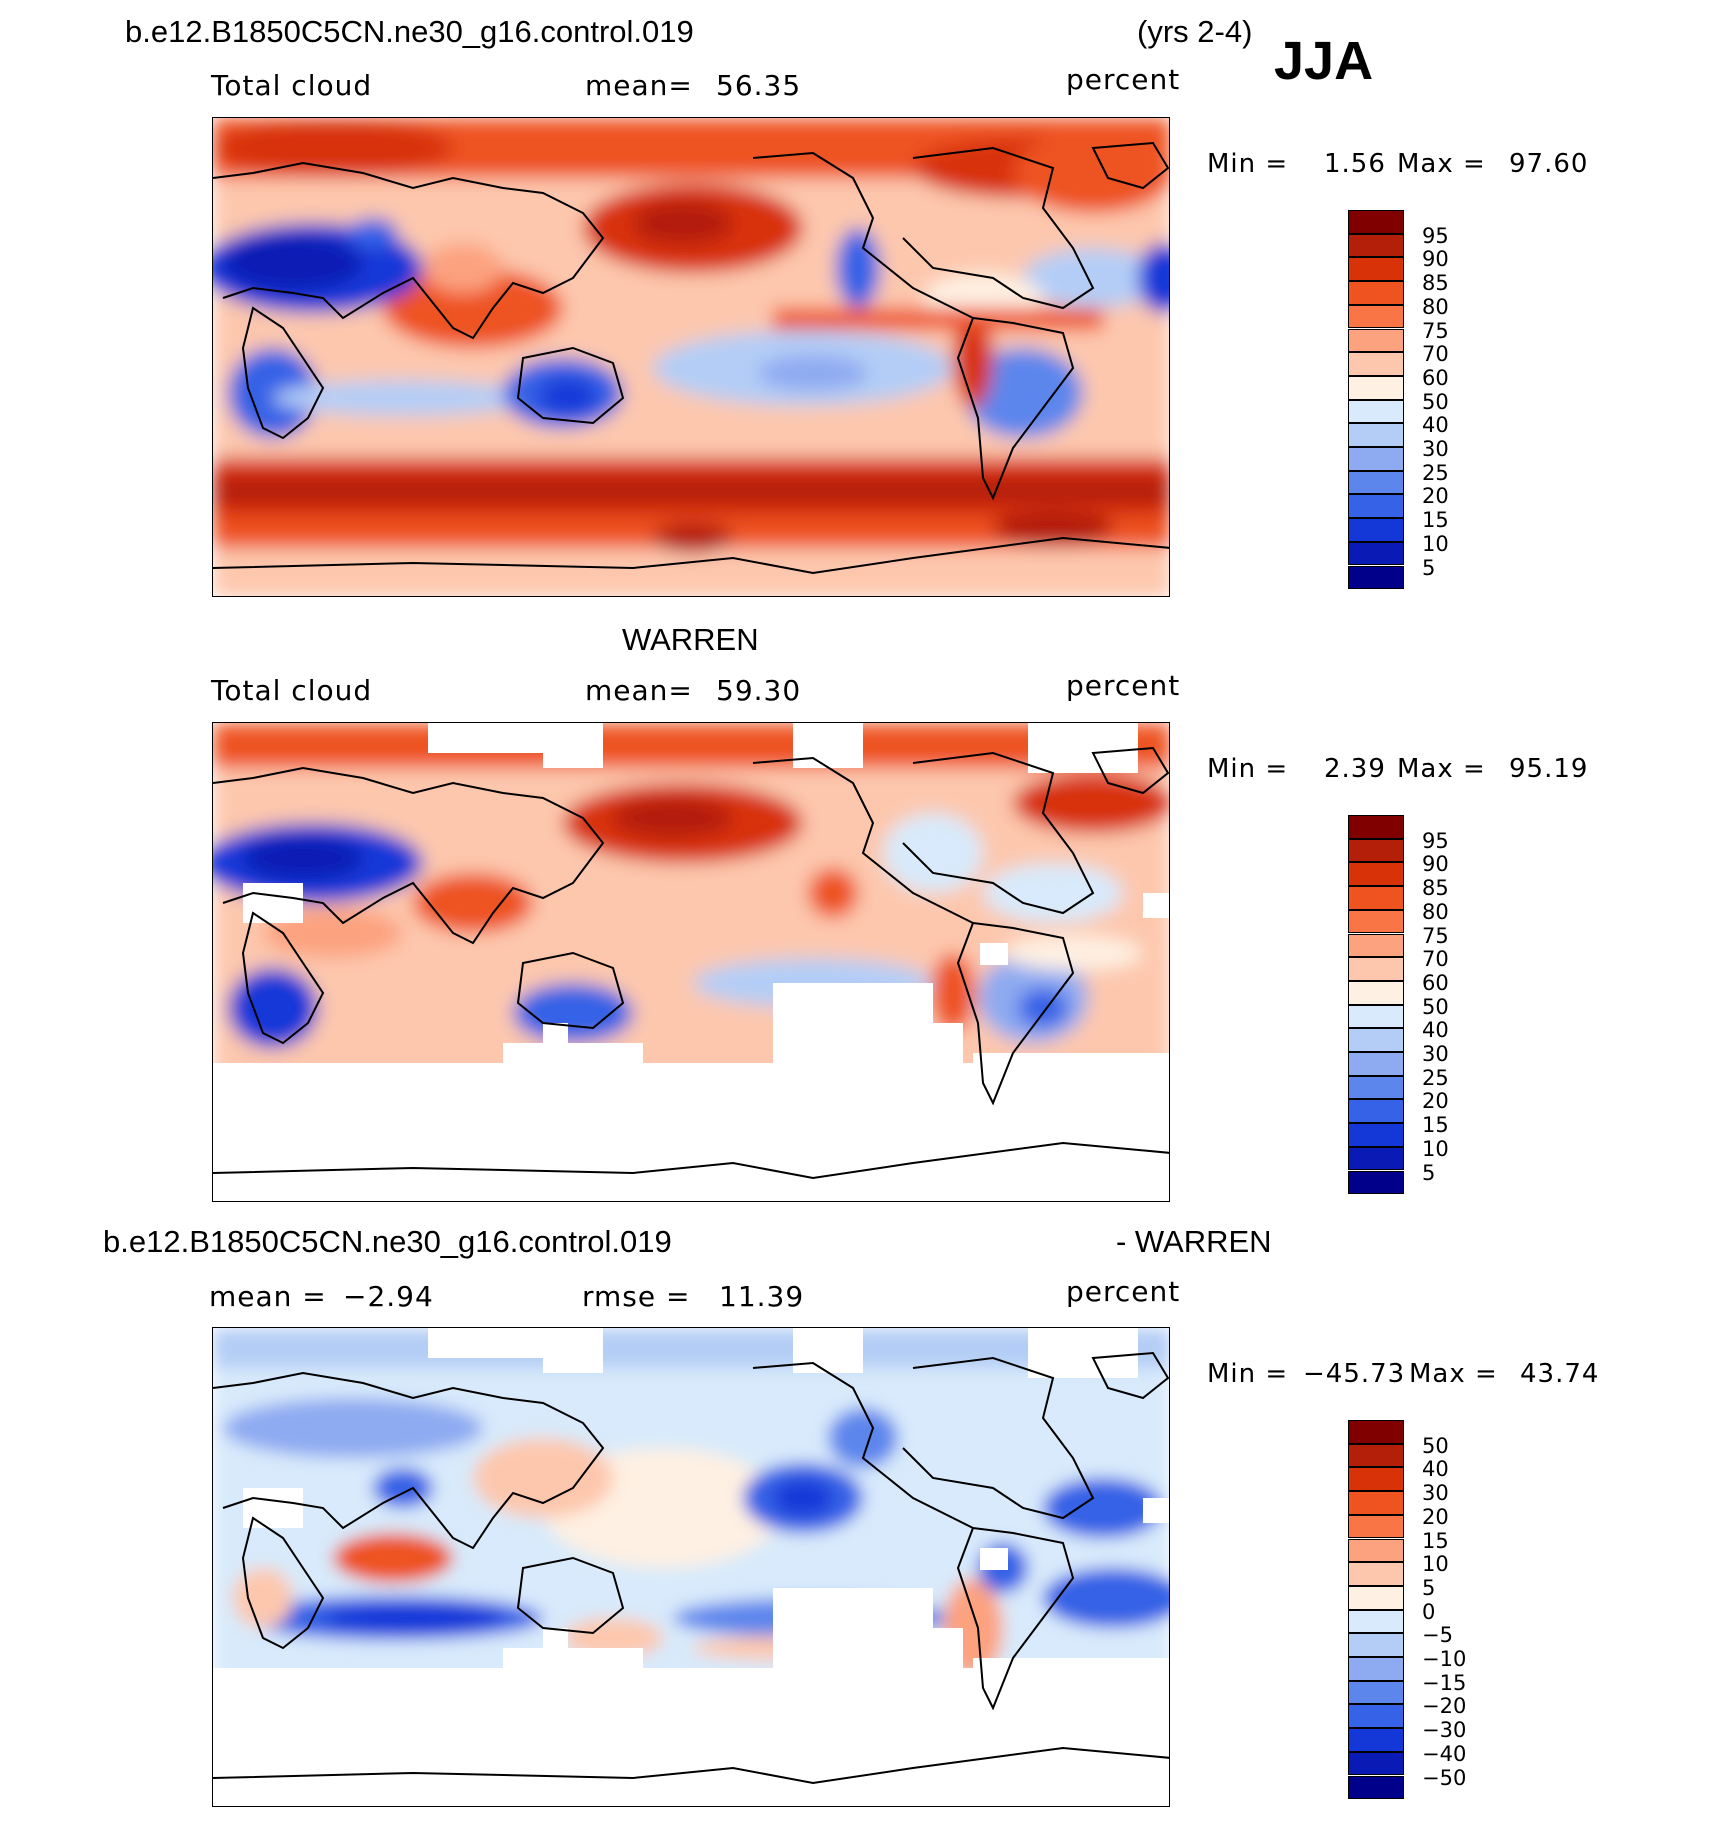 Image resolution: width=1710 pixels, height=1831 pixels. Describe the element at coordinates (1560, 1374) in the screenshot. I see `panel3-max-value: 43.74` at that location.